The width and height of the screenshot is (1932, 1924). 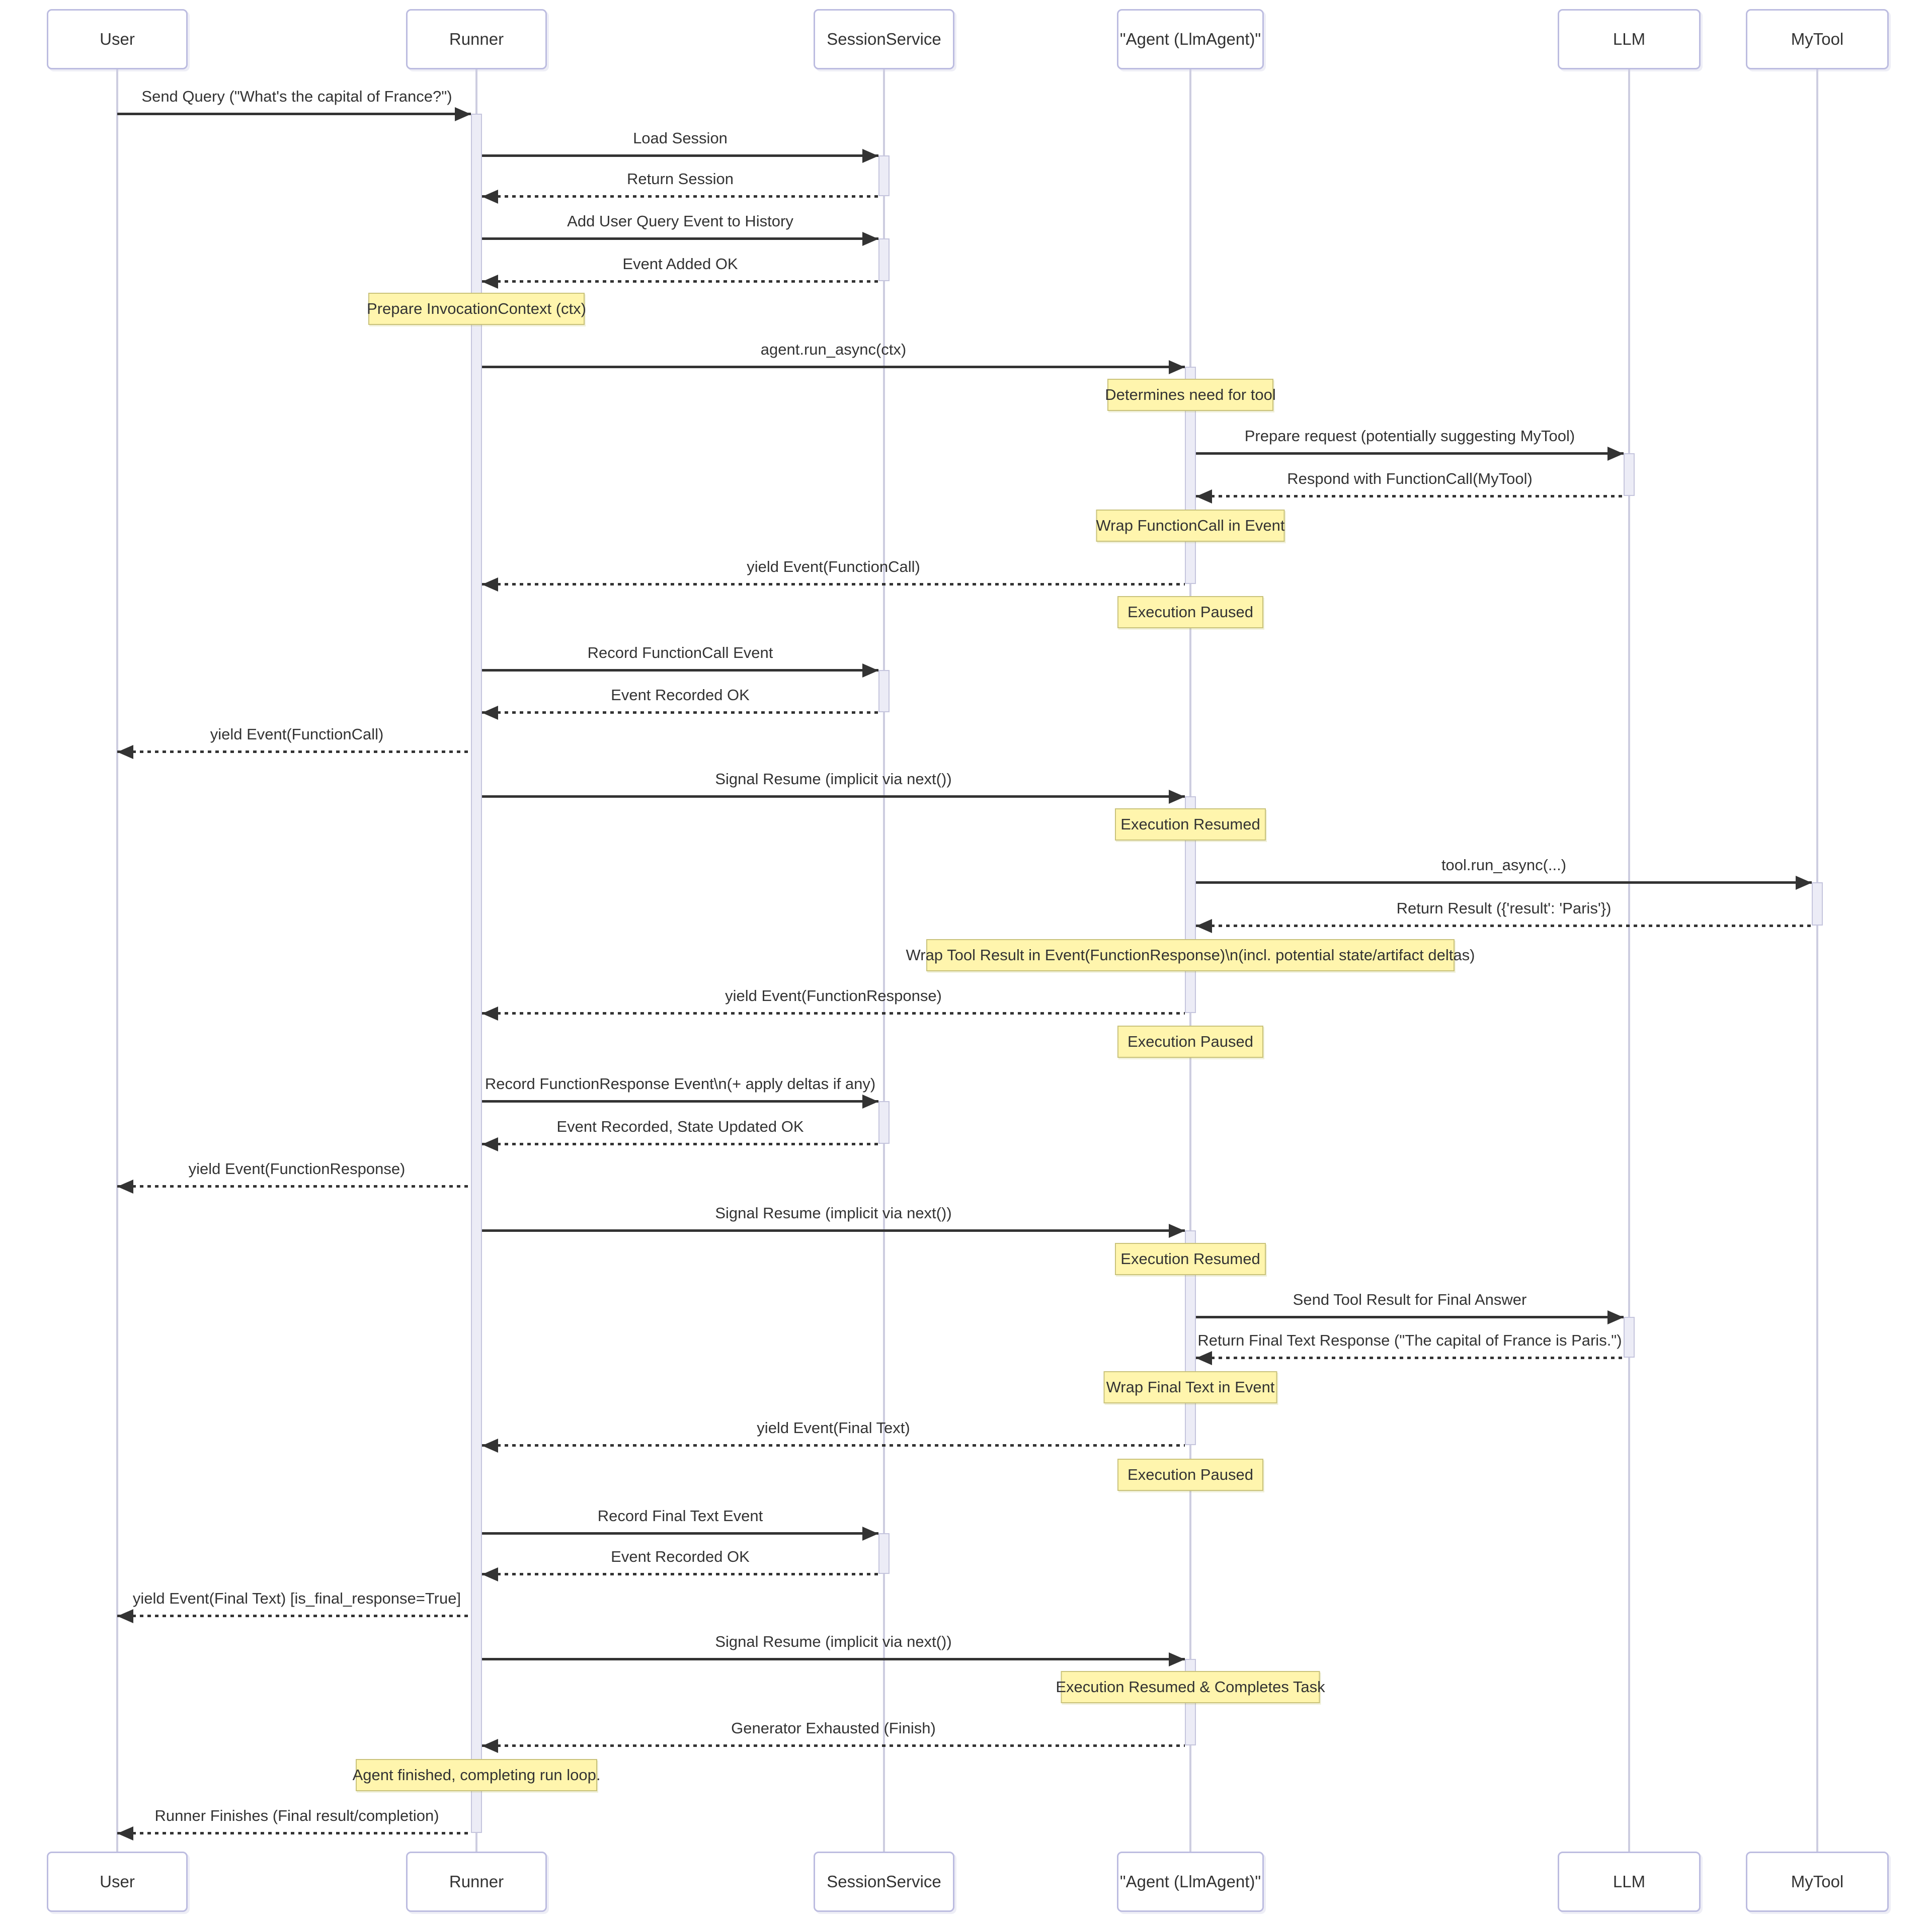 What do you see at coordinates (681, 179) in the screenshot?
I see `message-label-2: Return Session` at bounding box center [681, 179].